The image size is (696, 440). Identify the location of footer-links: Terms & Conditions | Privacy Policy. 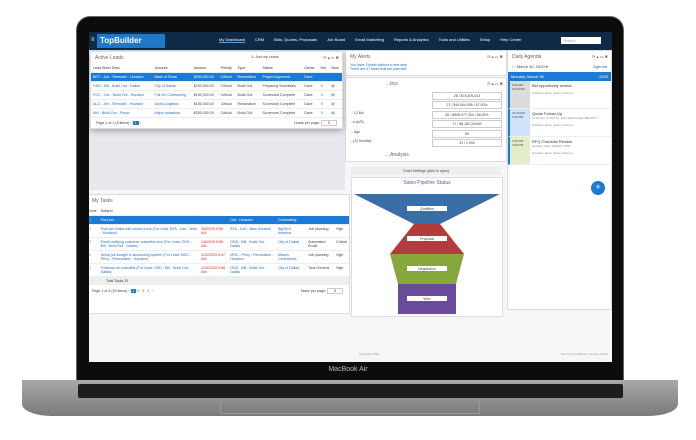
(584, 354).